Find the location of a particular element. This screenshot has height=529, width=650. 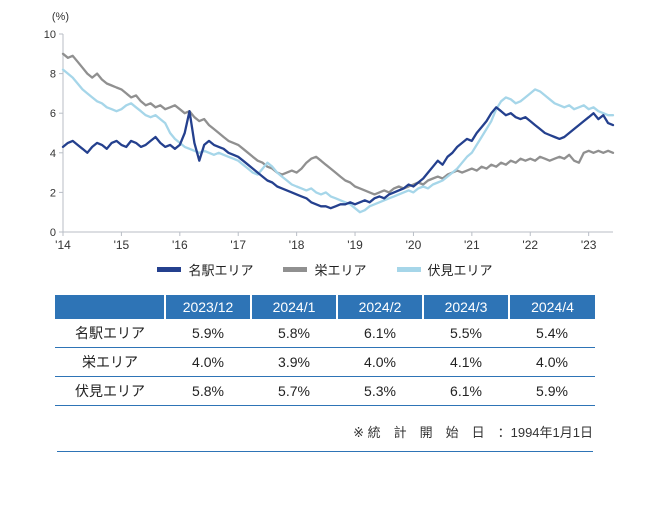

svg-text: '16 is located at coordinates (180, 245).